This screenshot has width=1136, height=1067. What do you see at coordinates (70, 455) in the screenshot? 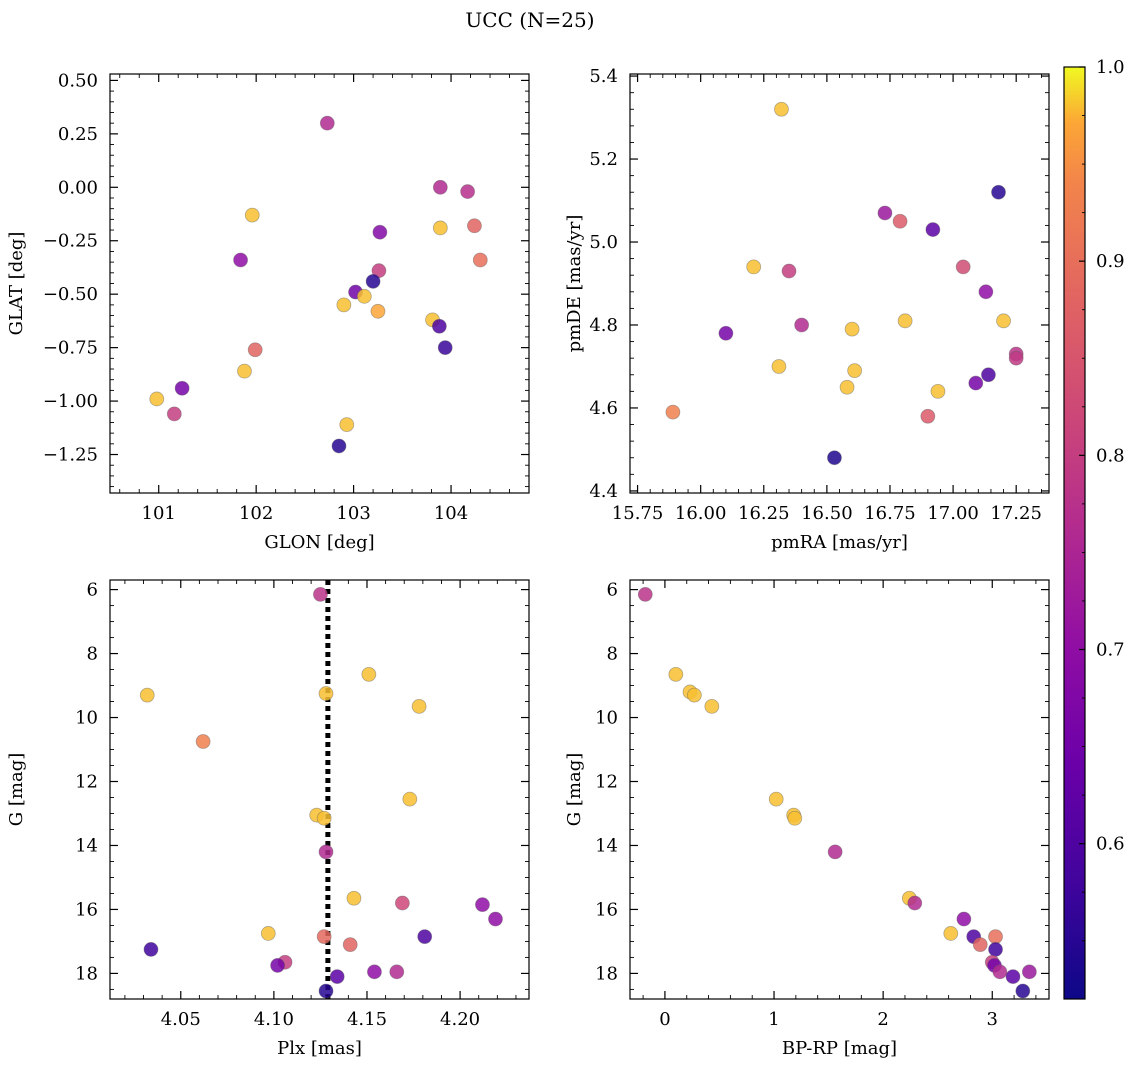
I see `y-tick-label: −1.25` at bounding box center [70, 455].